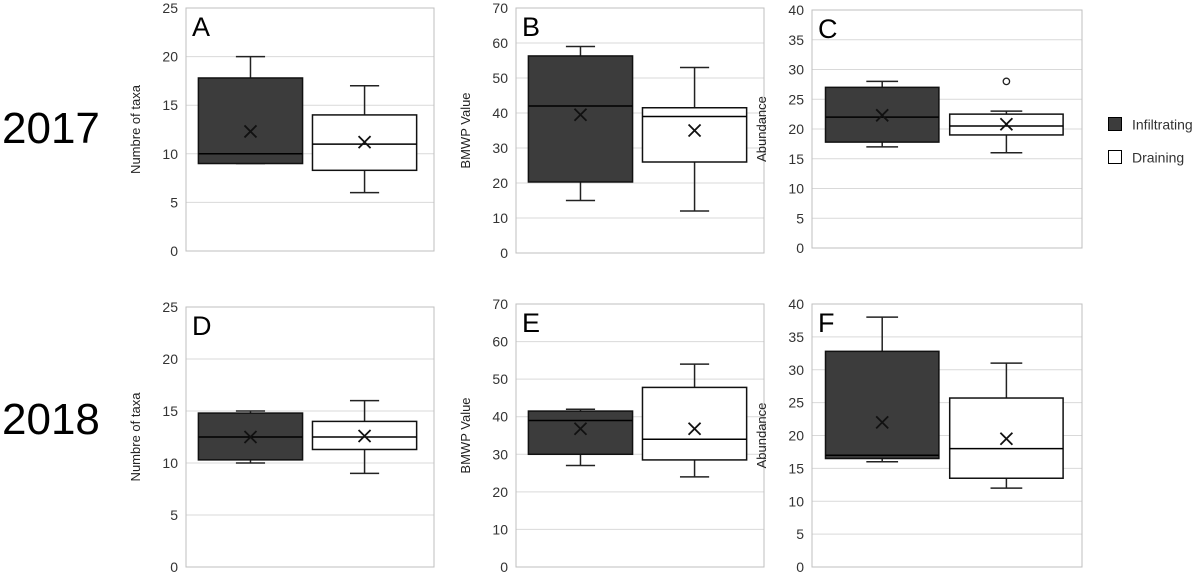  What do you see at coordinates (201, 27) in the screenshot?
I see `panel-letter: A` at bounding box center [201, 27].